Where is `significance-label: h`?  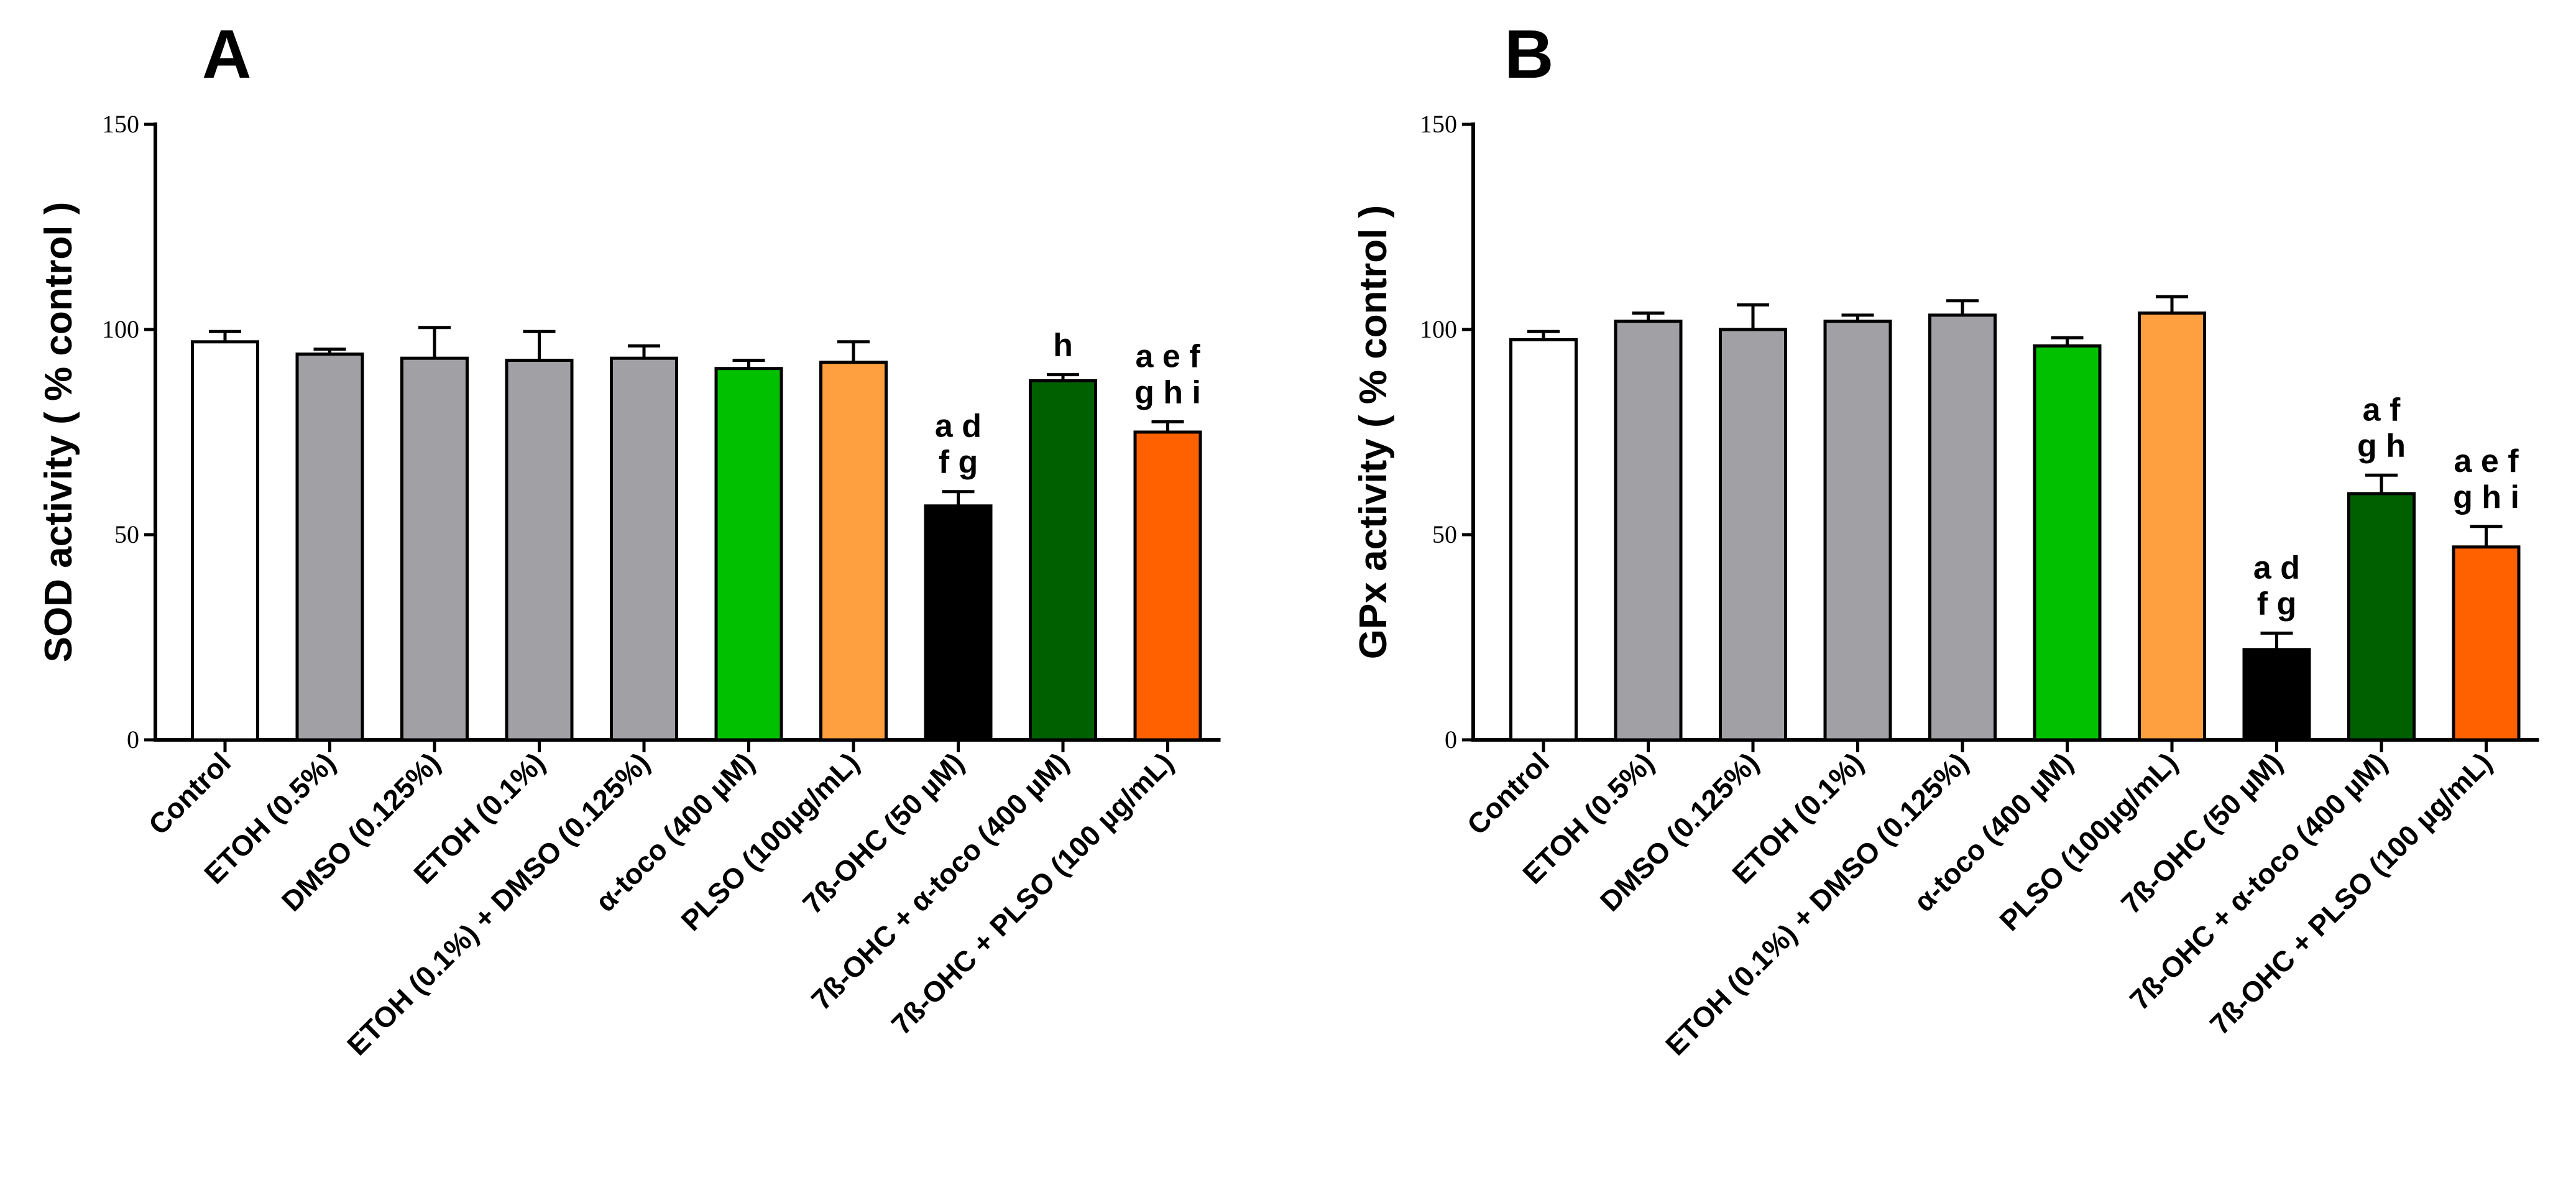
significance-label: h is located at coordinates (1063, 346).